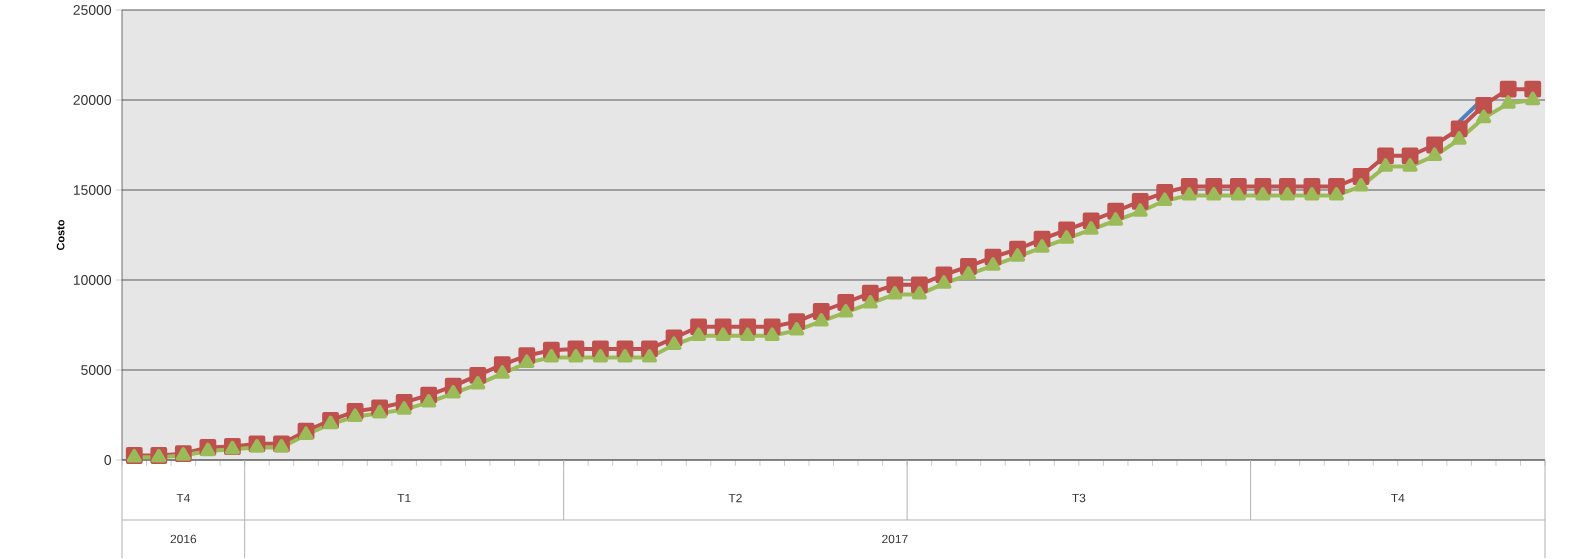 This screenshot has height=559, width=1595. What do you see at coordinates (1079, 498) in the screenshot?
I see `text: T3` at bounding box center [1079, 498].